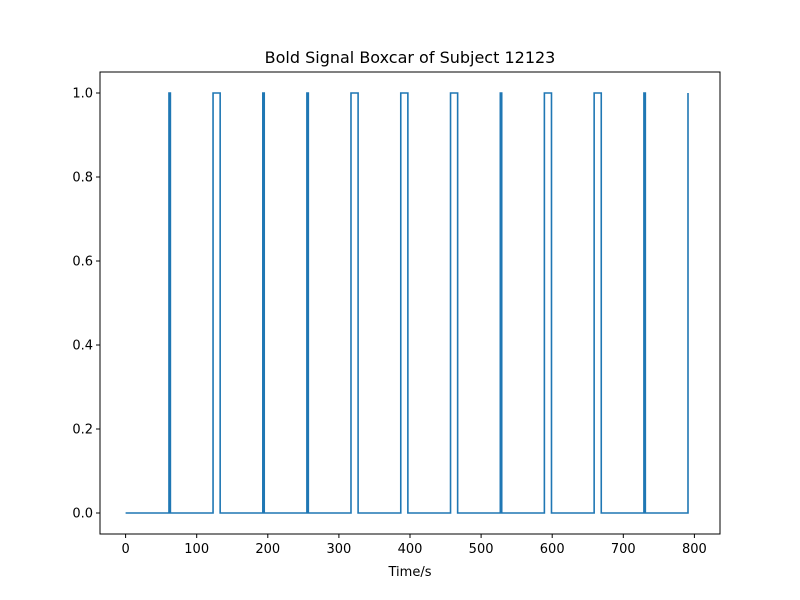  Describe the element at coordinates (410, 57) in the screenshot. I see `chart-title: Bold Signal Boxcar of Subject 12123` at that location.